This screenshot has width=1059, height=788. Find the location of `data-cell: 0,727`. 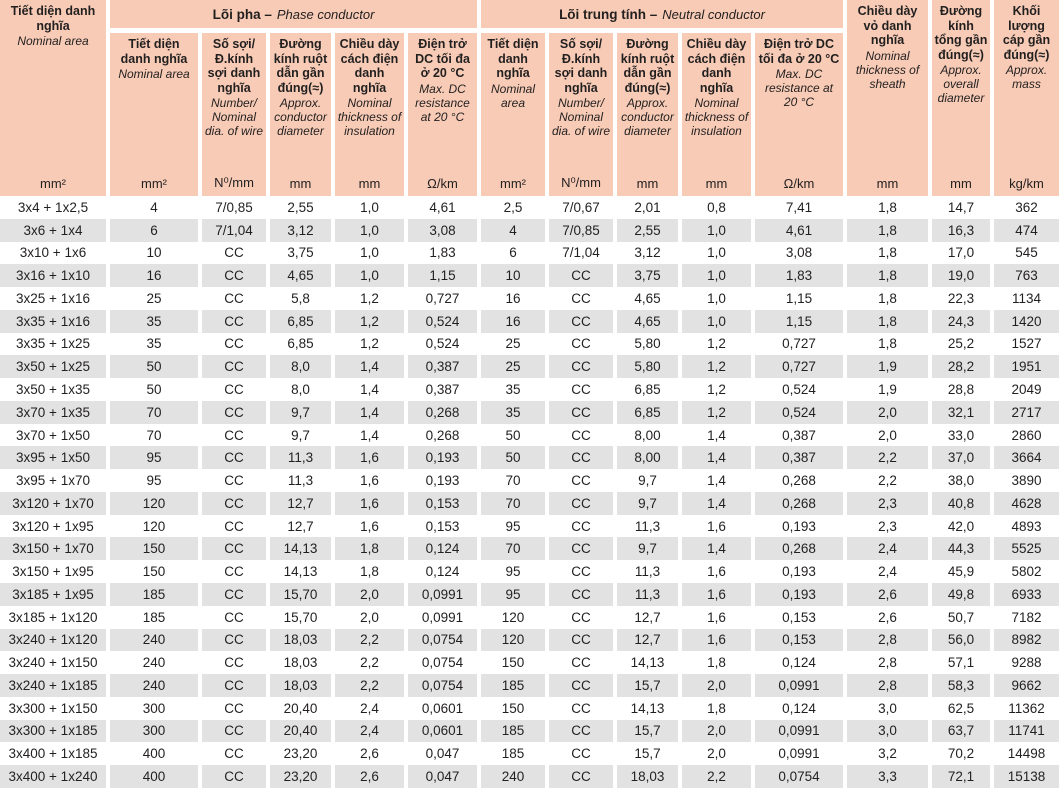

data-cell: 0,727 is located at coordinates (799, 367).